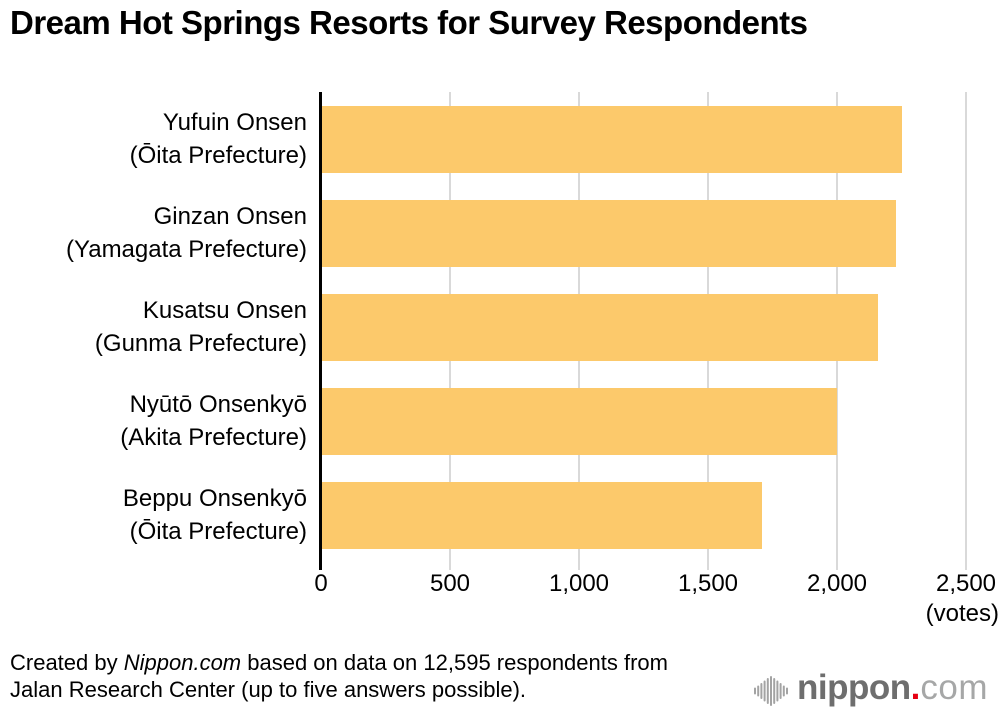  Describe the element at coordinates (153, 515) in the screenshot. I see `category-label: Beppu Onsenkyō (Ōita Prefecture)` at that location.